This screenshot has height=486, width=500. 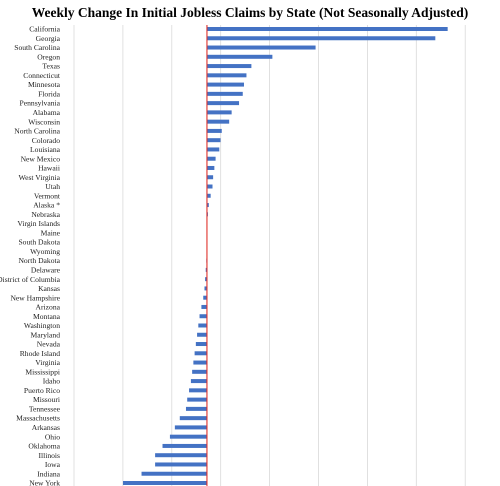 I want to click on category-label: Indiana, so click(x=48, y=473).